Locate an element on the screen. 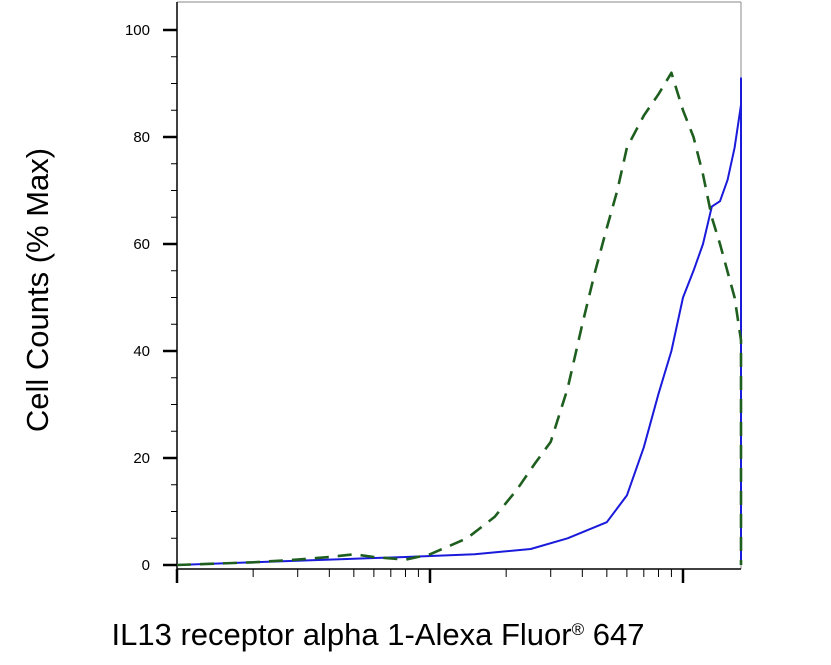 Image resolution: width=831 pixels, height=665 pixels. y-axis-title: Cell Counts (% Max) is located at coordinates (37, 290).